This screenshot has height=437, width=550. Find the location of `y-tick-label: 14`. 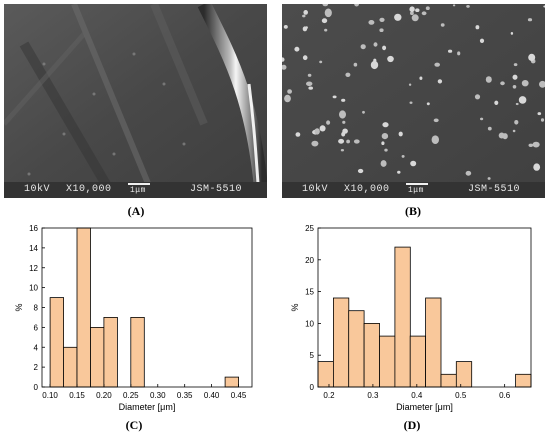

y-tick-label: 14 is located at coordinates (33, 248).